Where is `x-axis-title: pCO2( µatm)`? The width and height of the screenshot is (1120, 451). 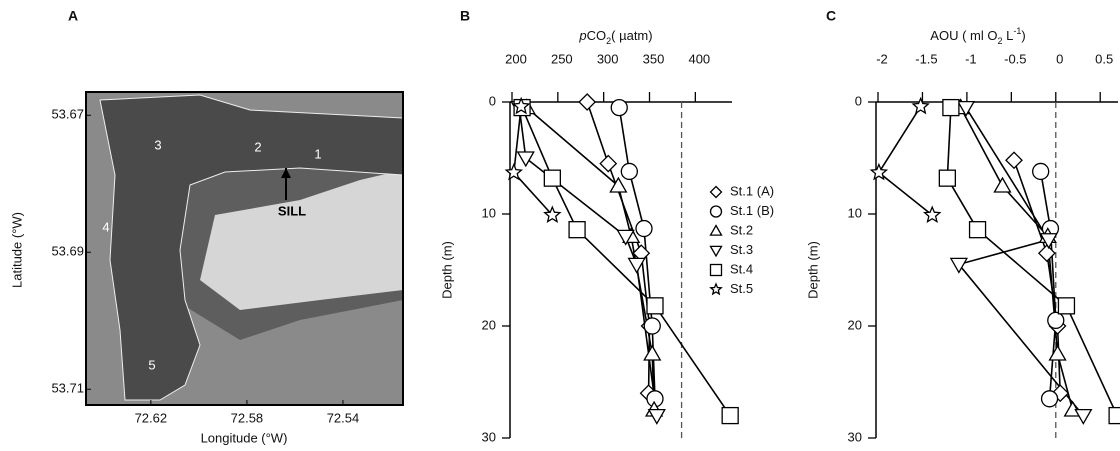 x-axis-title: pCO2( µatm) is located at coordinates (615, 37).